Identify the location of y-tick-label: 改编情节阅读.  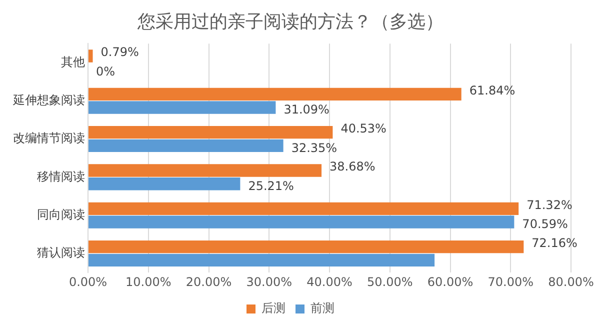
(49, 138).